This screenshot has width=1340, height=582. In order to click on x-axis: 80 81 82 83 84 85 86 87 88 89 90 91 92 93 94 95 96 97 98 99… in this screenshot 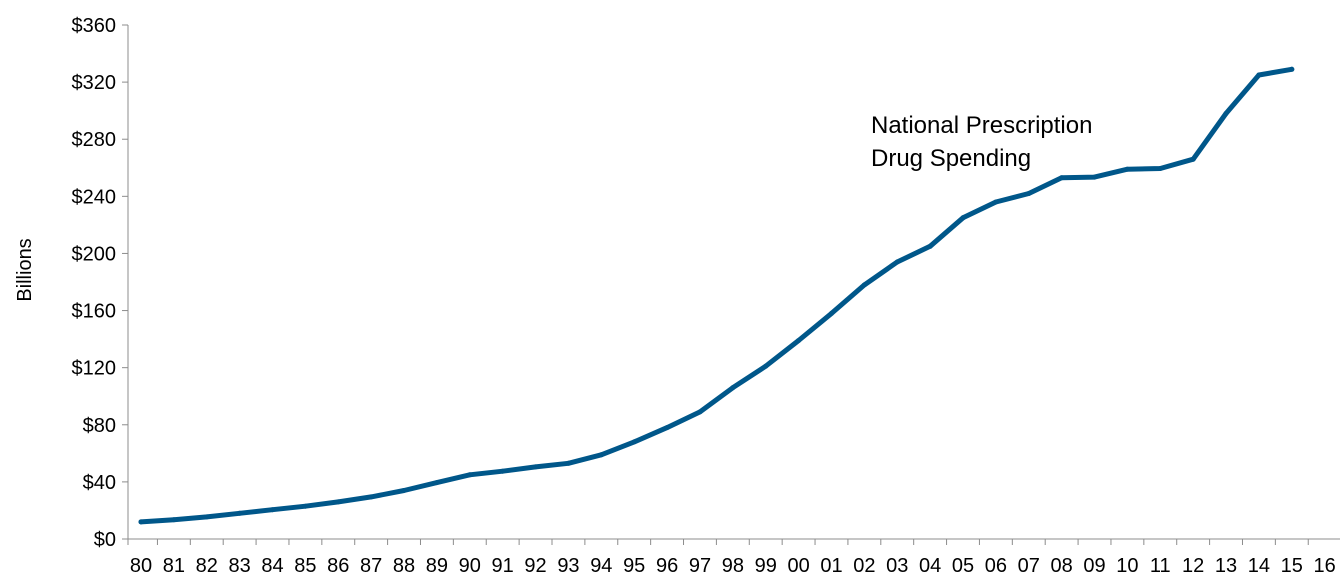, I will do `click(733, 557)`.